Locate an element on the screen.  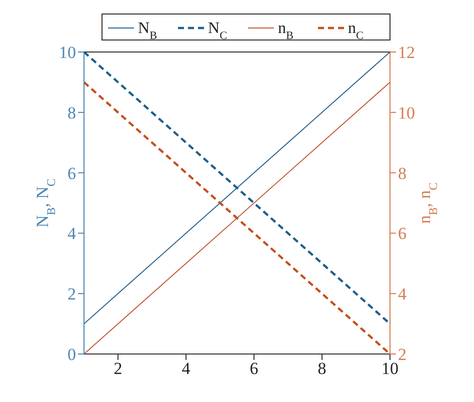
y2-tick-label: 2 is located at coordinates (402, 354).